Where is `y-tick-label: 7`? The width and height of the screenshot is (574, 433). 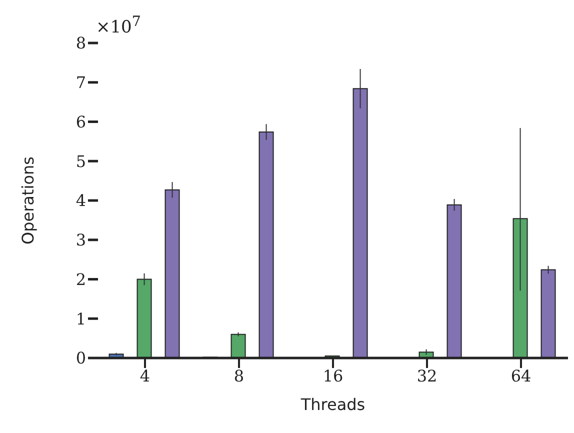 y-tick-label: 7 is located at coordinates (81, 82).